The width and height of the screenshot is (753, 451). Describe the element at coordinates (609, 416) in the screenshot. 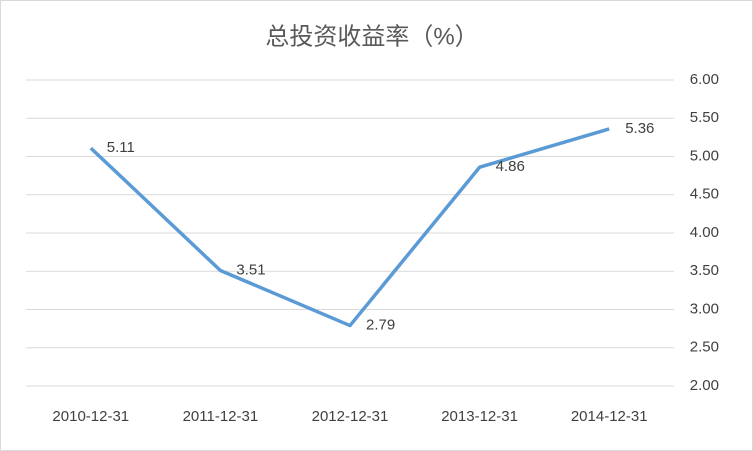

I see `x-tick-label: 2014-12-31` at that location.